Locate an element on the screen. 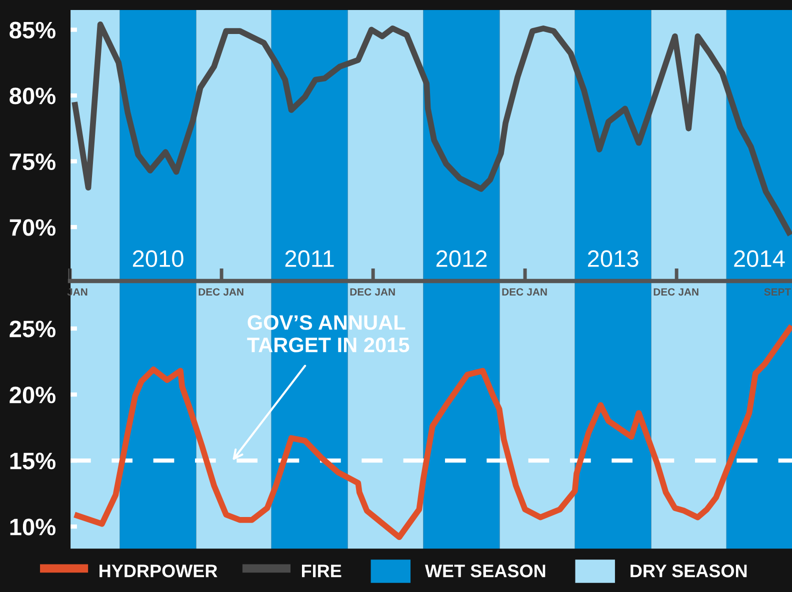 The width and height of the screenshot is (792, 592). legend-label: WET SEASON is located at coordinates (485, 571).